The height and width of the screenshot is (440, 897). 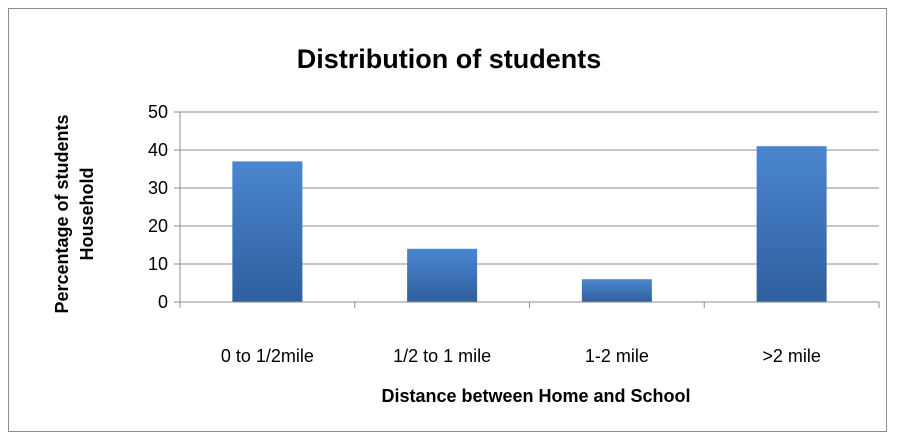 What do you see at coordinates (158, 264) in the screenshot?
I see `y-tick-label: 10` at bounding box center [158, 264].